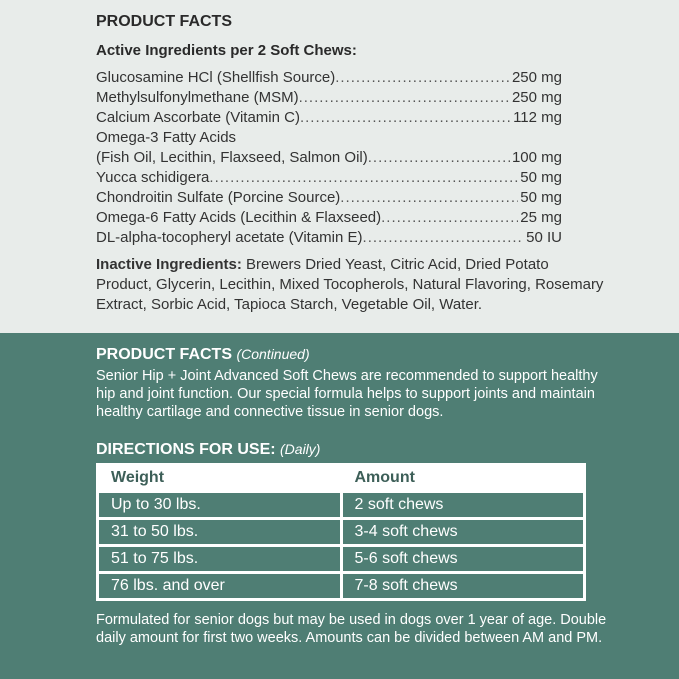 The height and width of the screenshot is (679, 679). I want to click on directions-note: (Daily), so click(300, 449).